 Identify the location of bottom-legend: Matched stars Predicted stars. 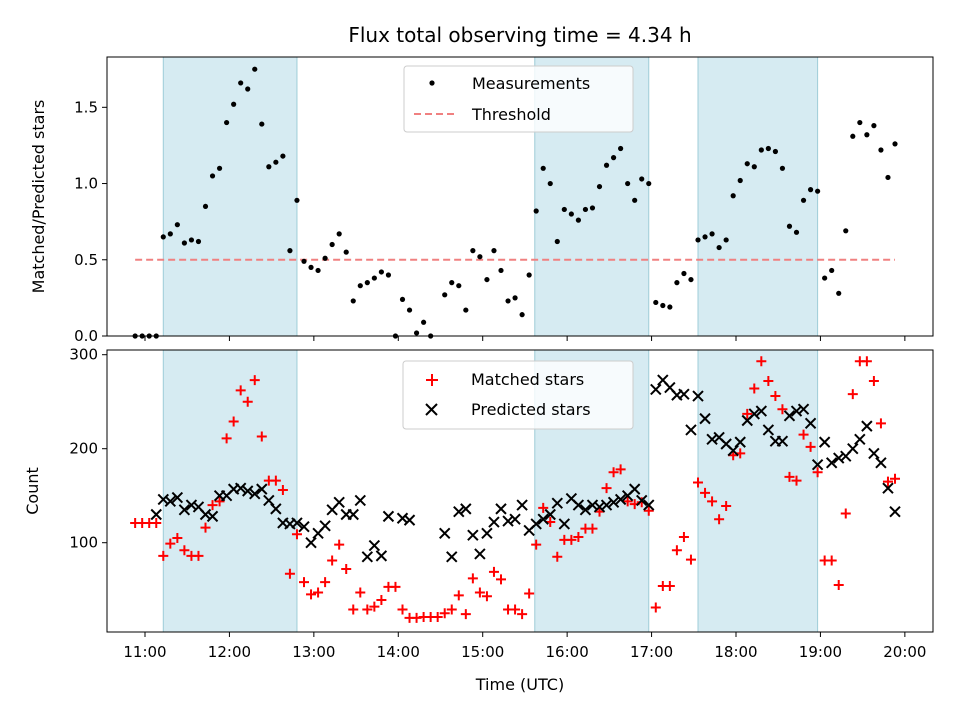
(518, 395).